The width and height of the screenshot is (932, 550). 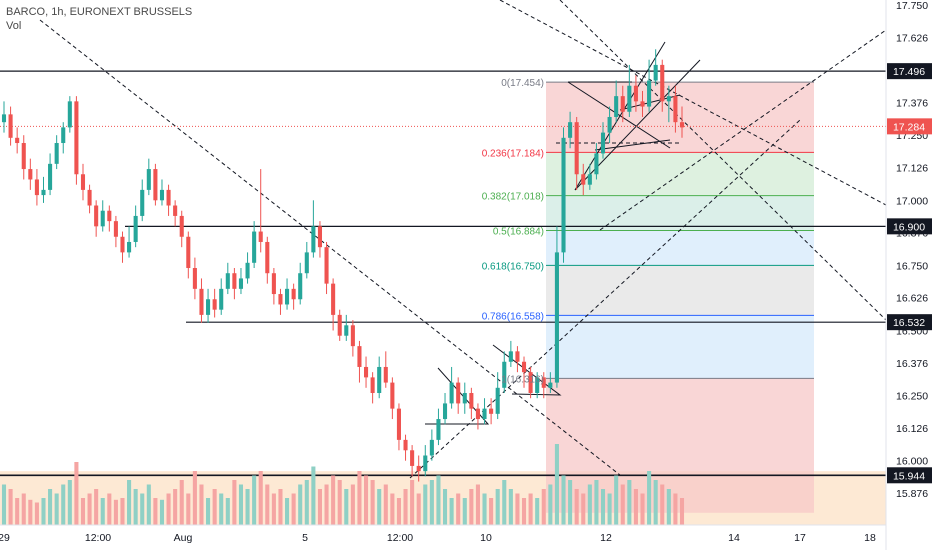 What do you see at coordinates (98, 538) in the screenshot?
I see `time-tick: 12:00` at bounding box center [98, 538].